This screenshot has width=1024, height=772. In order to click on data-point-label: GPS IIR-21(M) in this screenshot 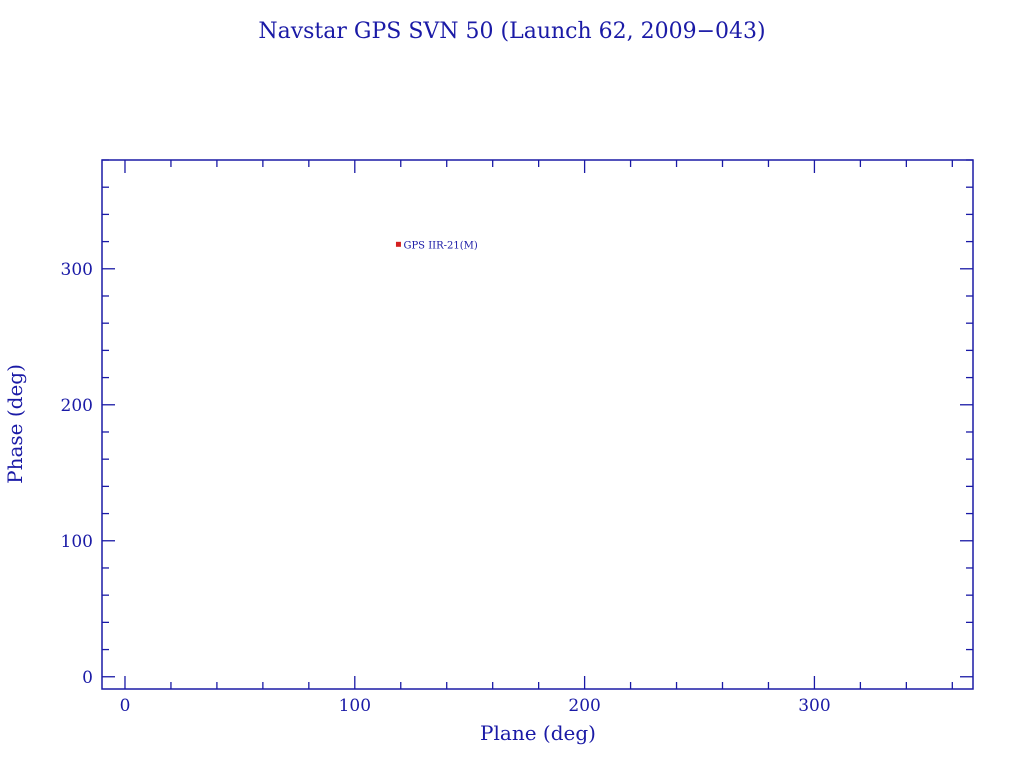, I will do `click(440, 245)`.